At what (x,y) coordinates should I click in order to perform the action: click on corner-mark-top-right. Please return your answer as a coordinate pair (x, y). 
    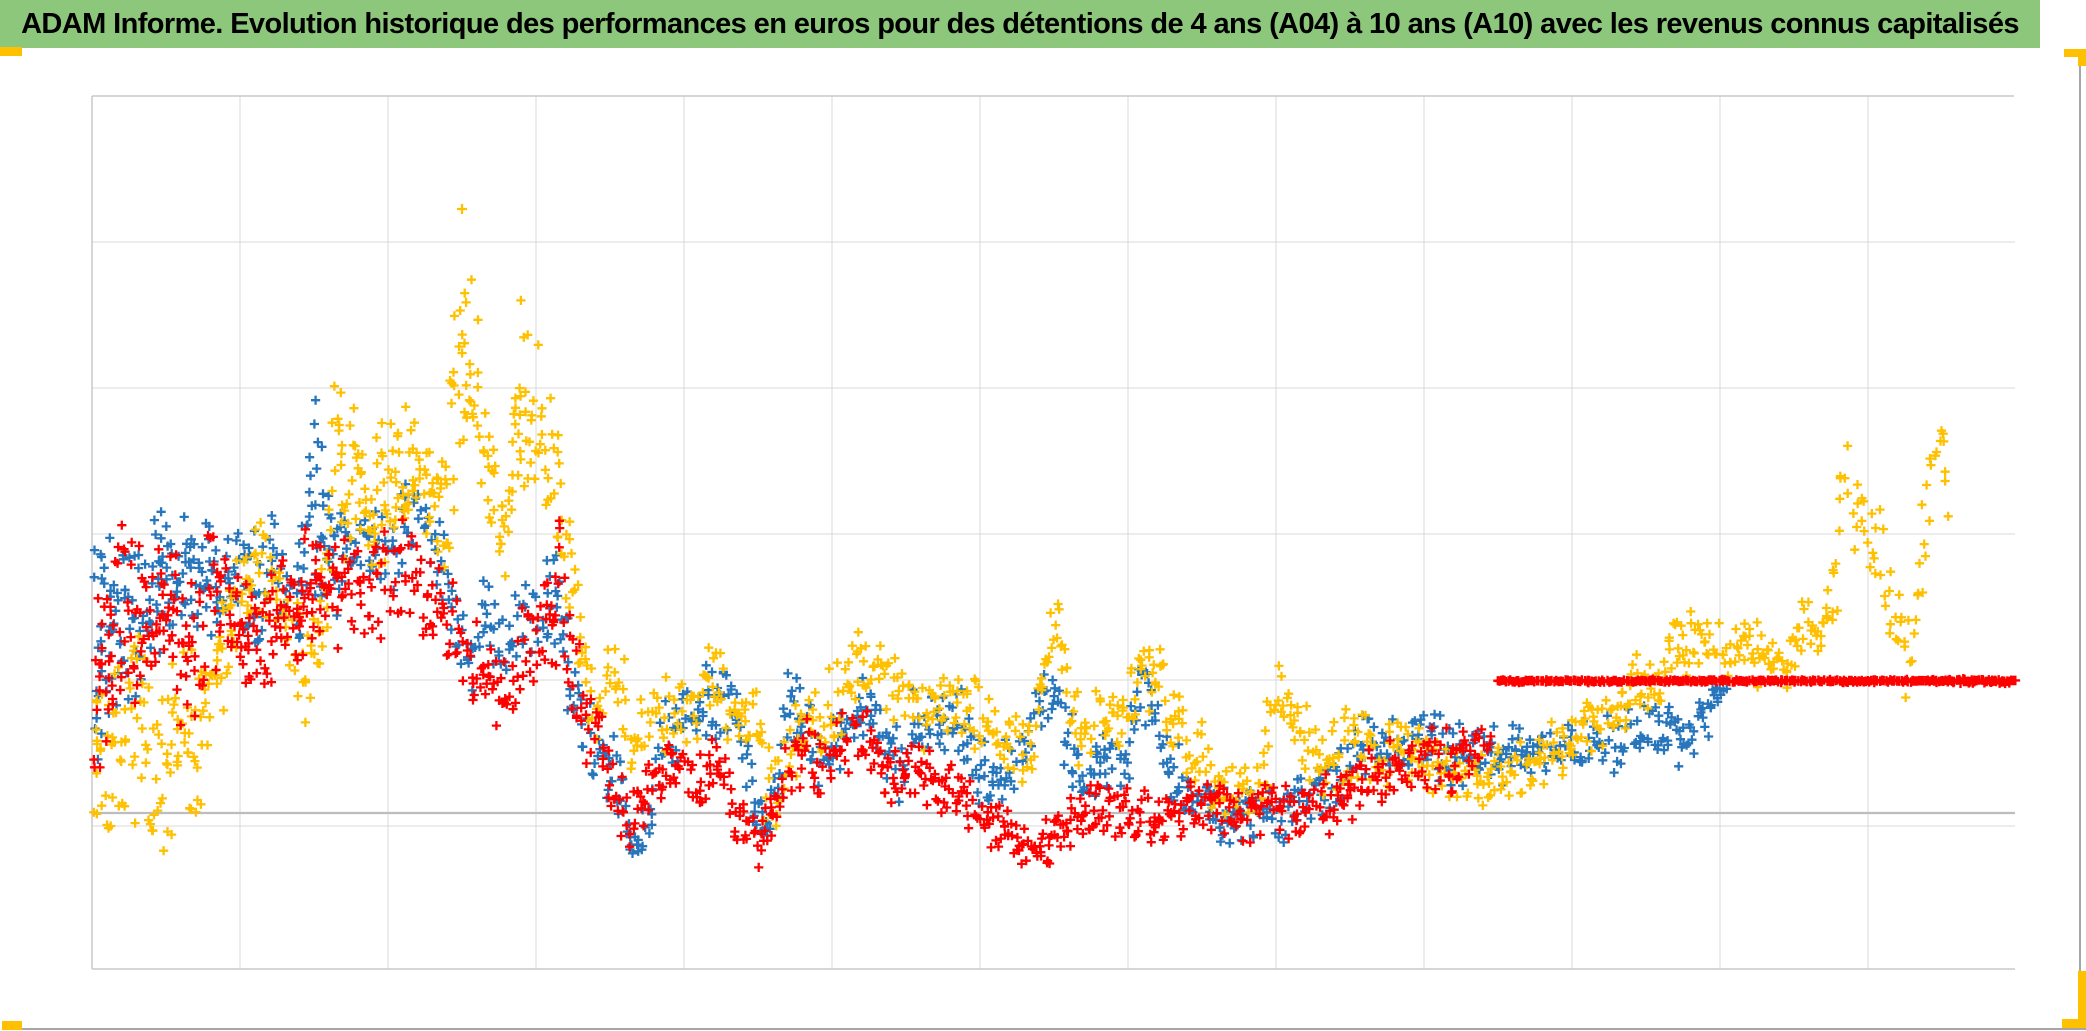
    Looking at the image, I should click on (2075, 53).